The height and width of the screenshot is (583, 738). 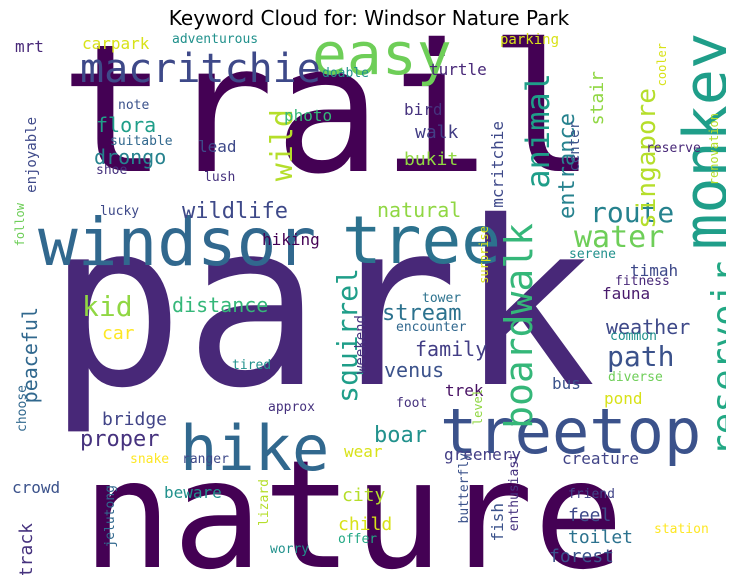 I want to click on cloud-word-city: city, so click(x=364, y=495).